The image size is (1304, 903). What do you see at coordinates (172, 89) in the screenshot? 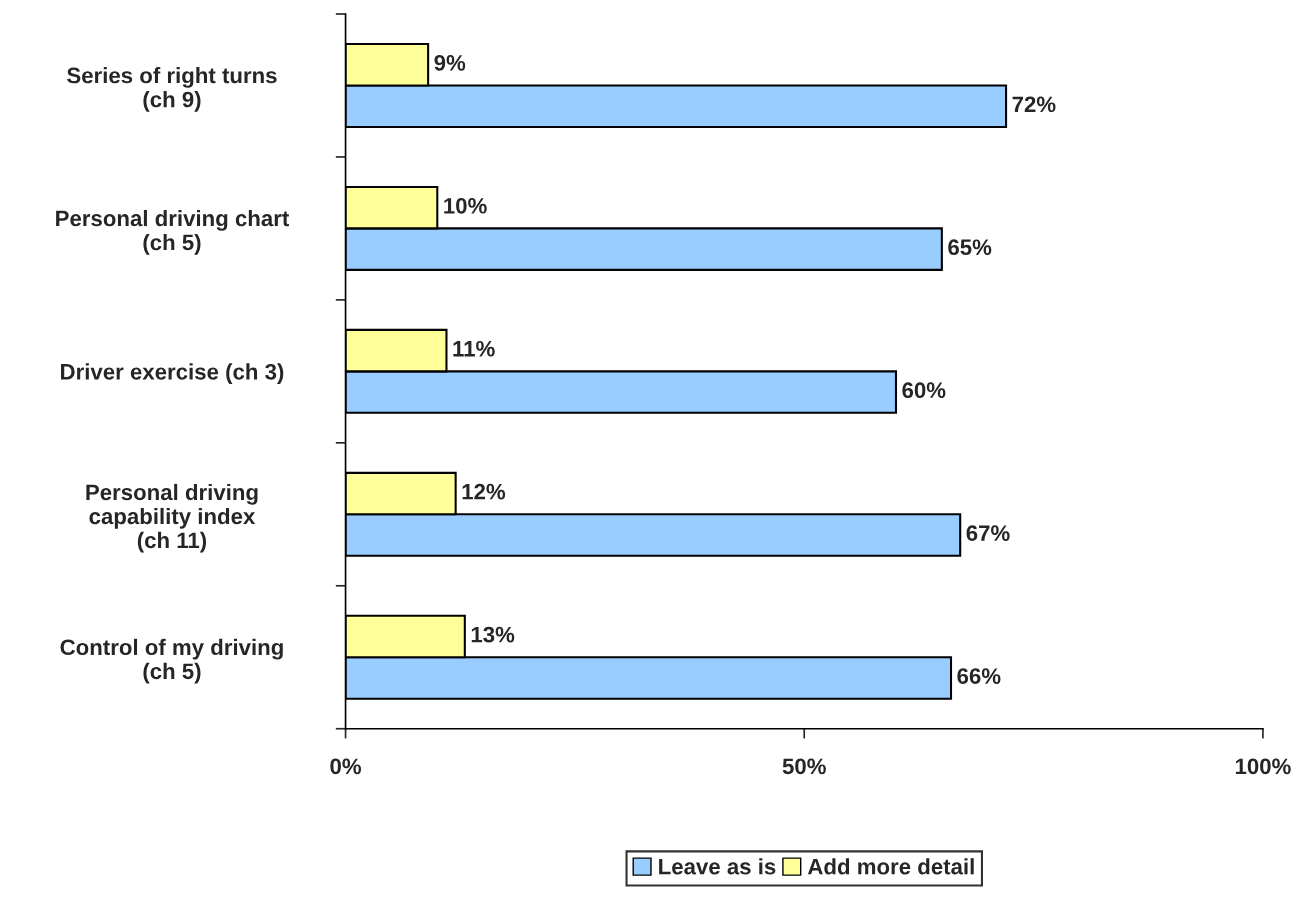
I see `y-tick-label: Series of right turns (ch 9)` at bounding box center [172, 89].